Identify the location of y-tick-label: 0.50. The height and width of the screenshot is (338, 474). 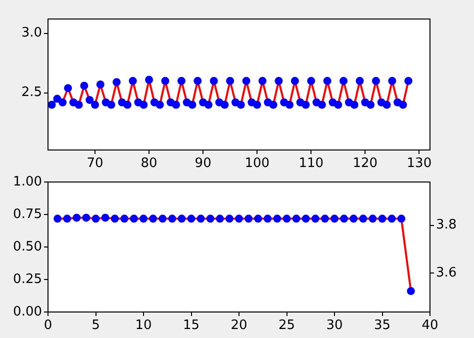
(27, 246).